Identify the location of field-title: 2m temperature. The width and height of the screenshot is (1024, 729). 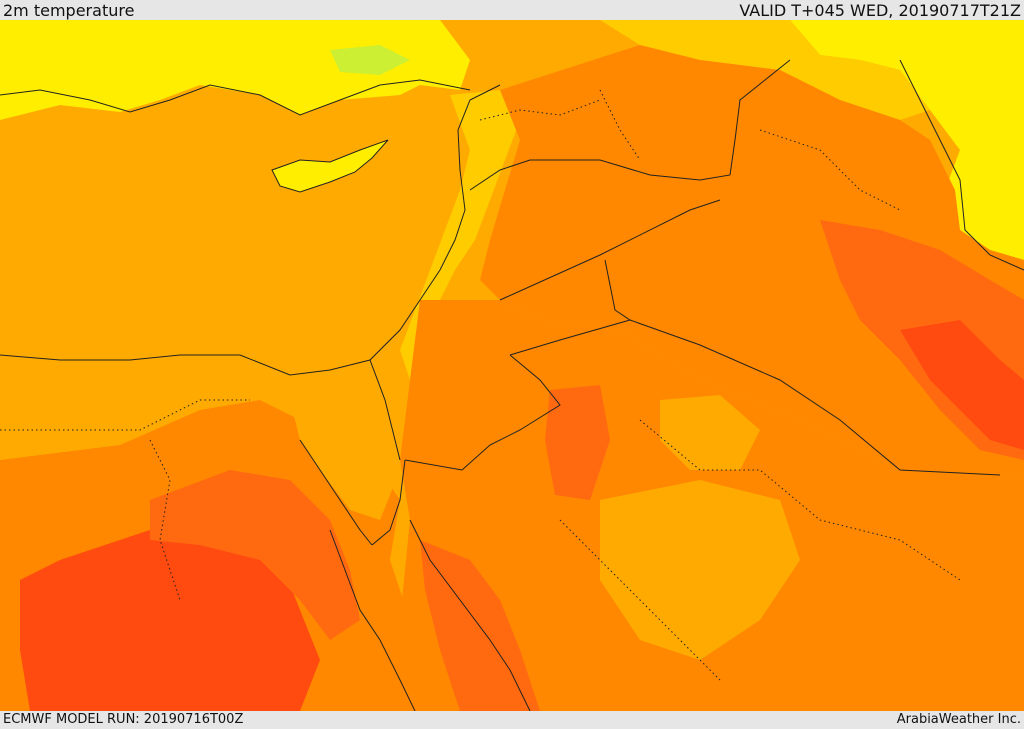
(69, 10).